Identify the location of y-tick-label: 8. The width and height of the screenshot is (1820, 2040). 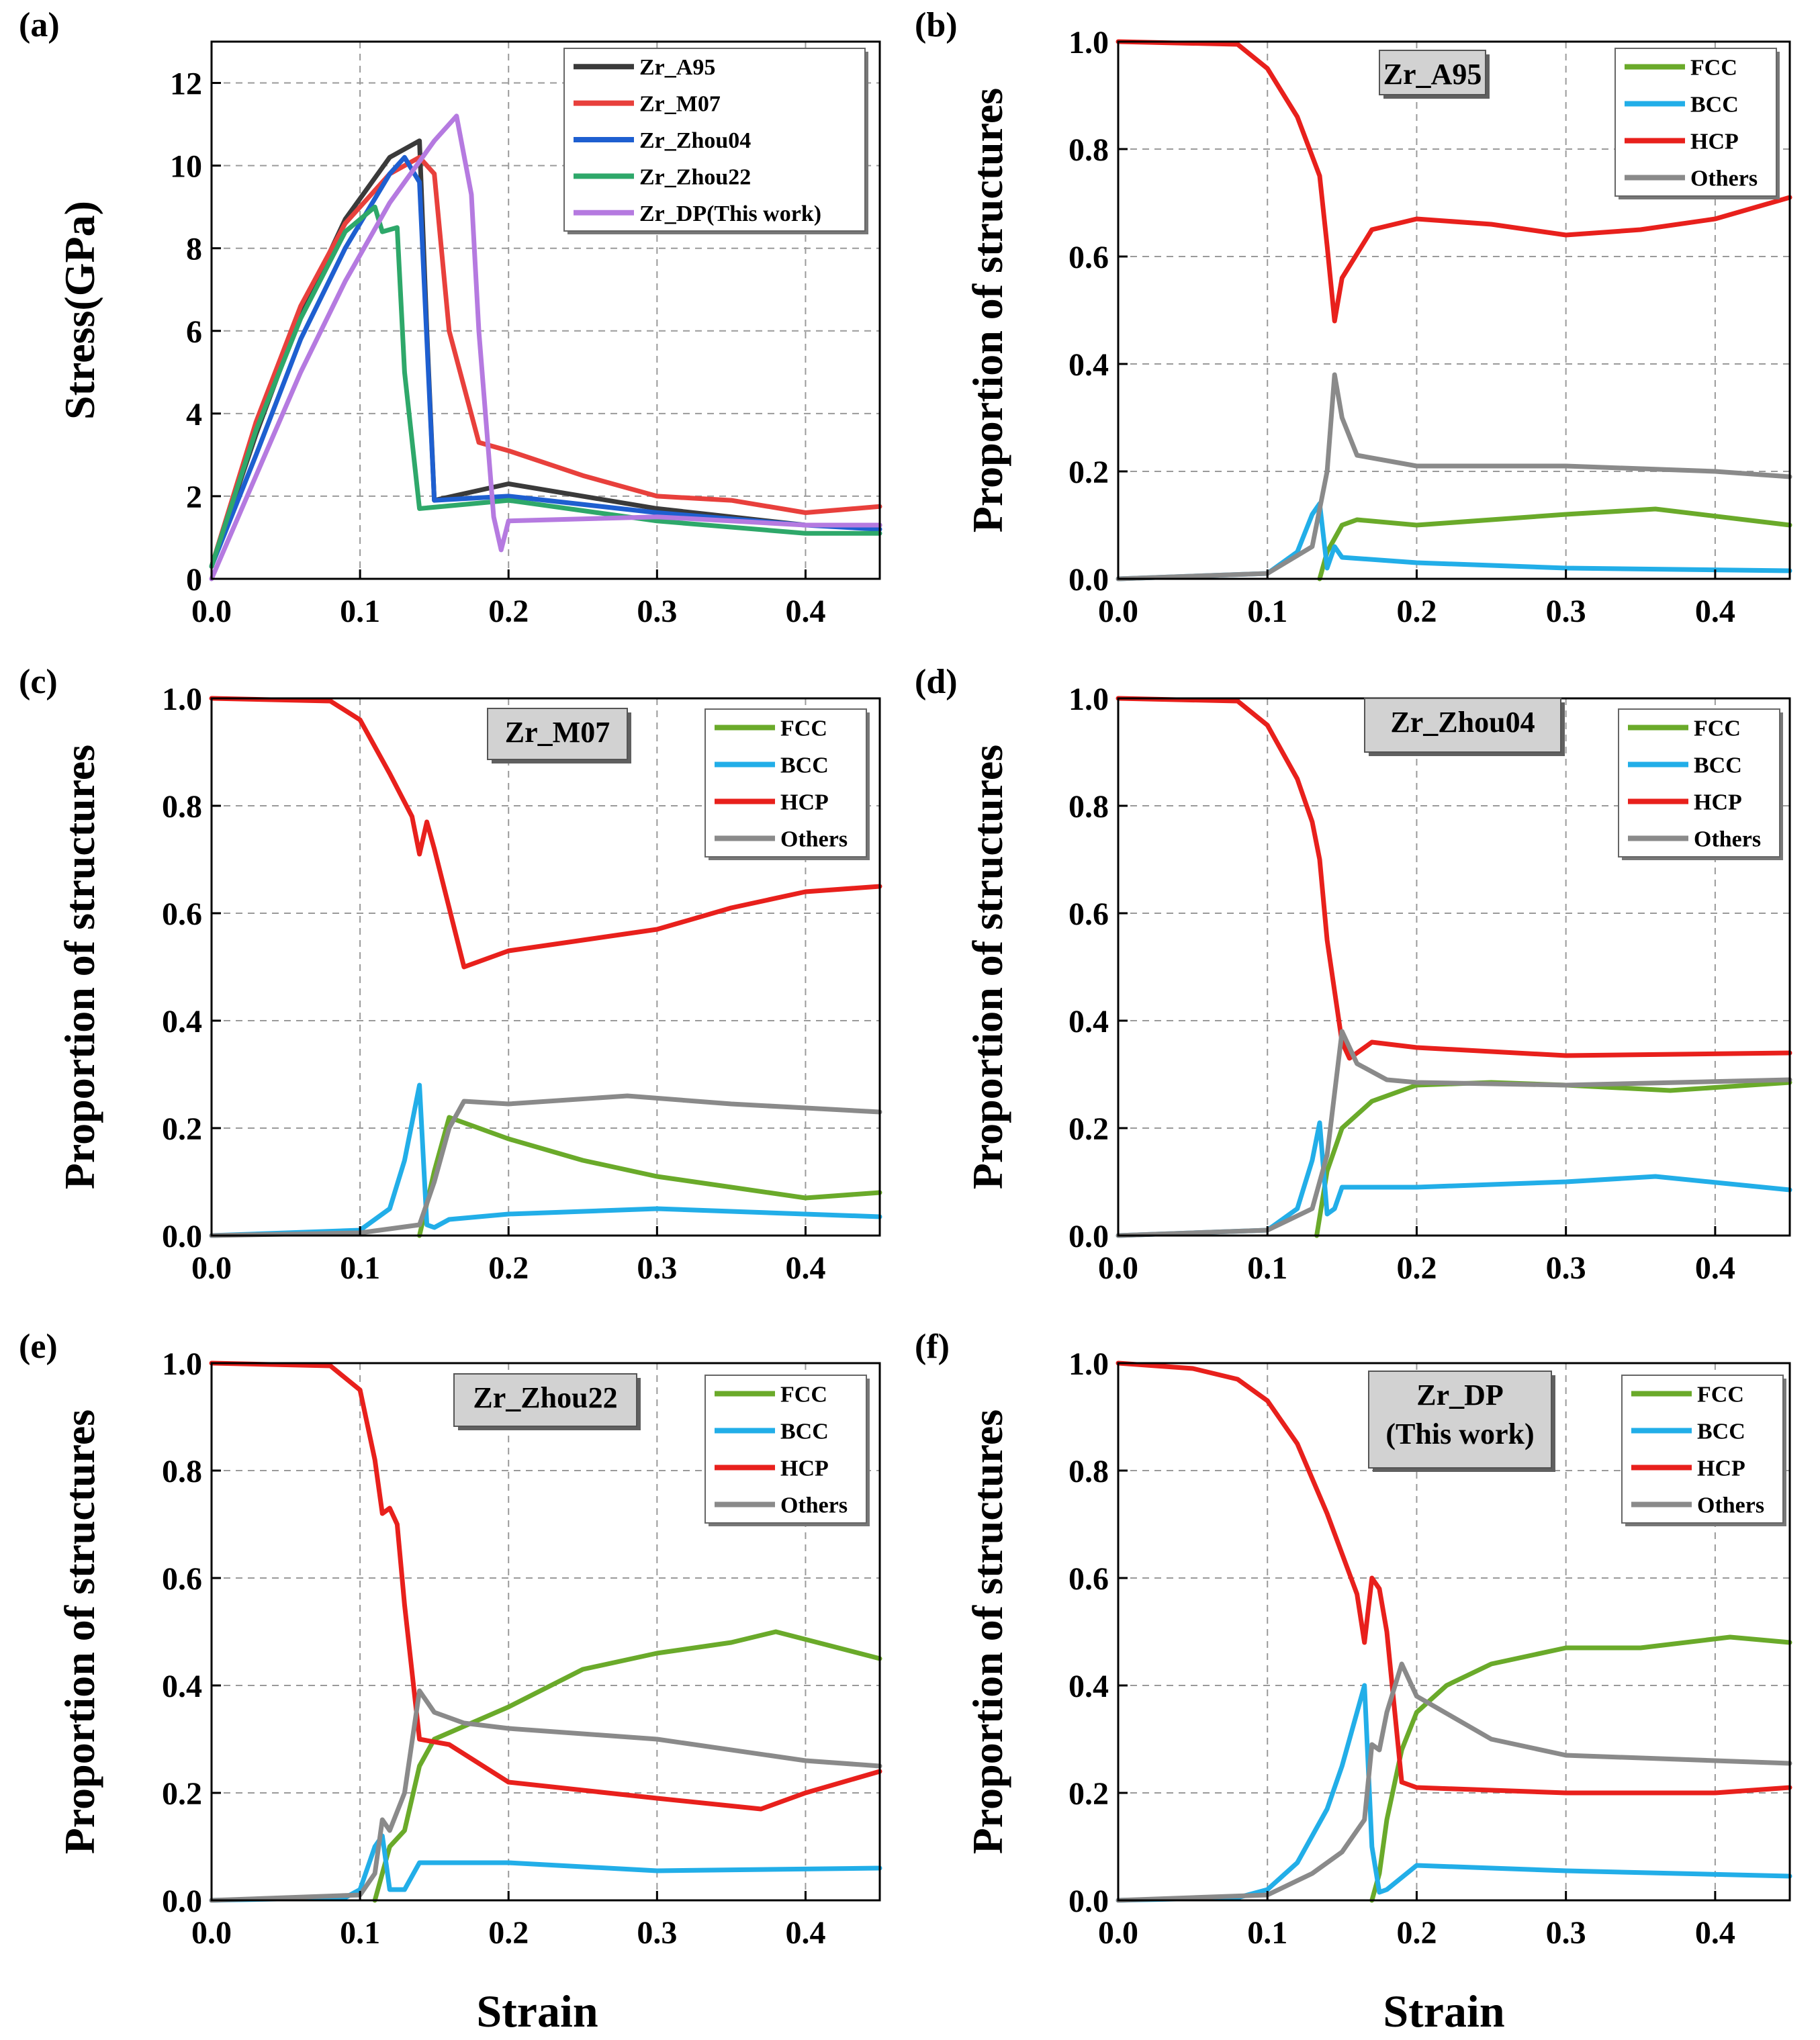
(194, 249).